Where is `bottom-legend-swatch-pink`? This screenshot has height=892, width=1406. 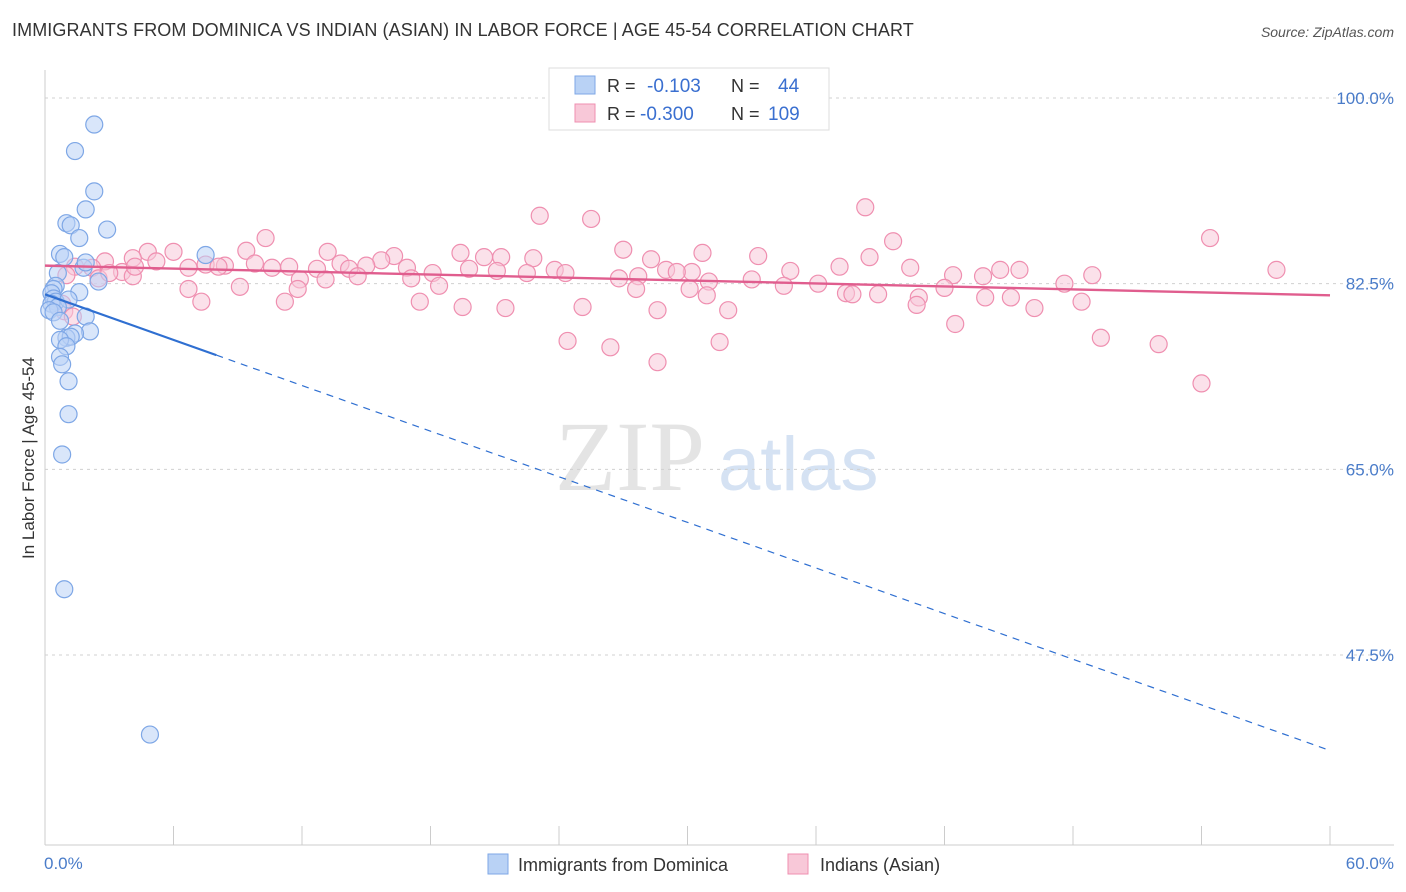 bottom-legend-swatch-pink is located at coordinates (798, 864).